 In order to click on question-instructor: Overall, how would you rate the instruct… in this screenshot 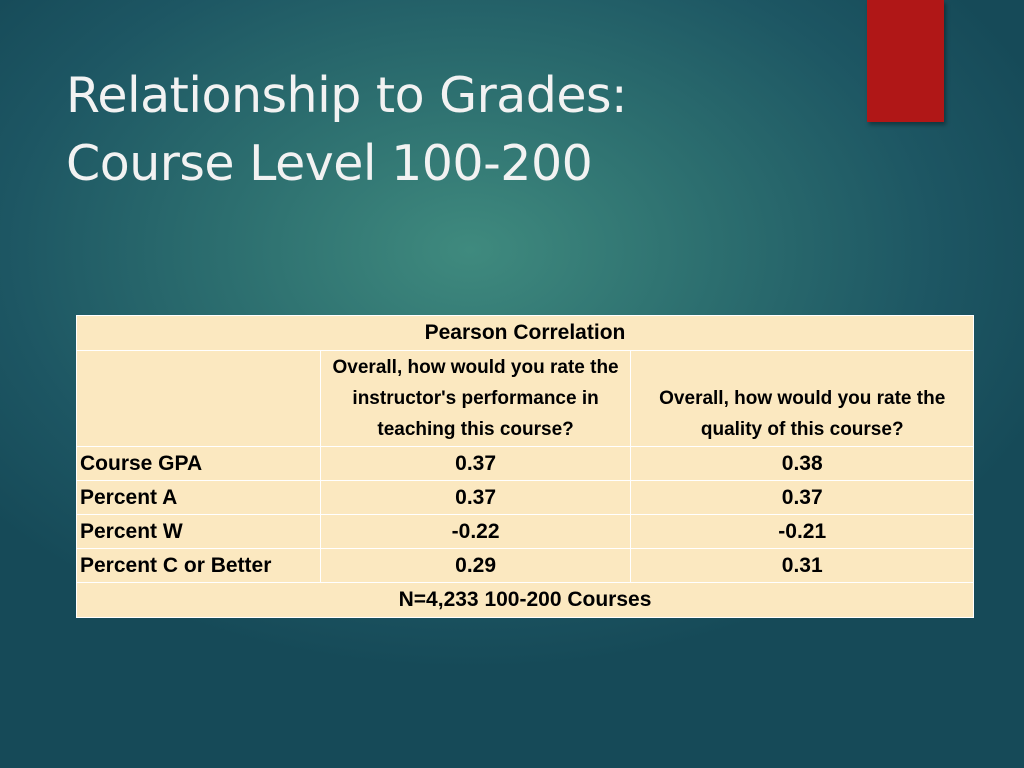, I will do `click(475, 398)`.